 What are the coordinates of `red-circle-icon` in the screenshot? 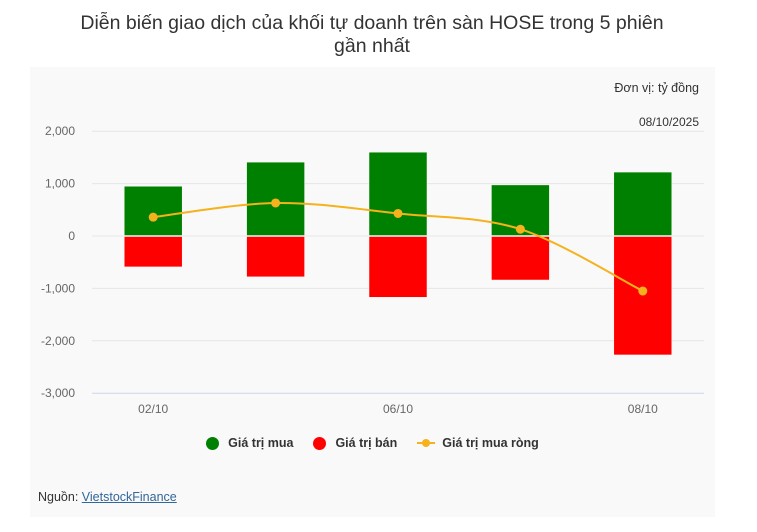 It's located at (320, 443).